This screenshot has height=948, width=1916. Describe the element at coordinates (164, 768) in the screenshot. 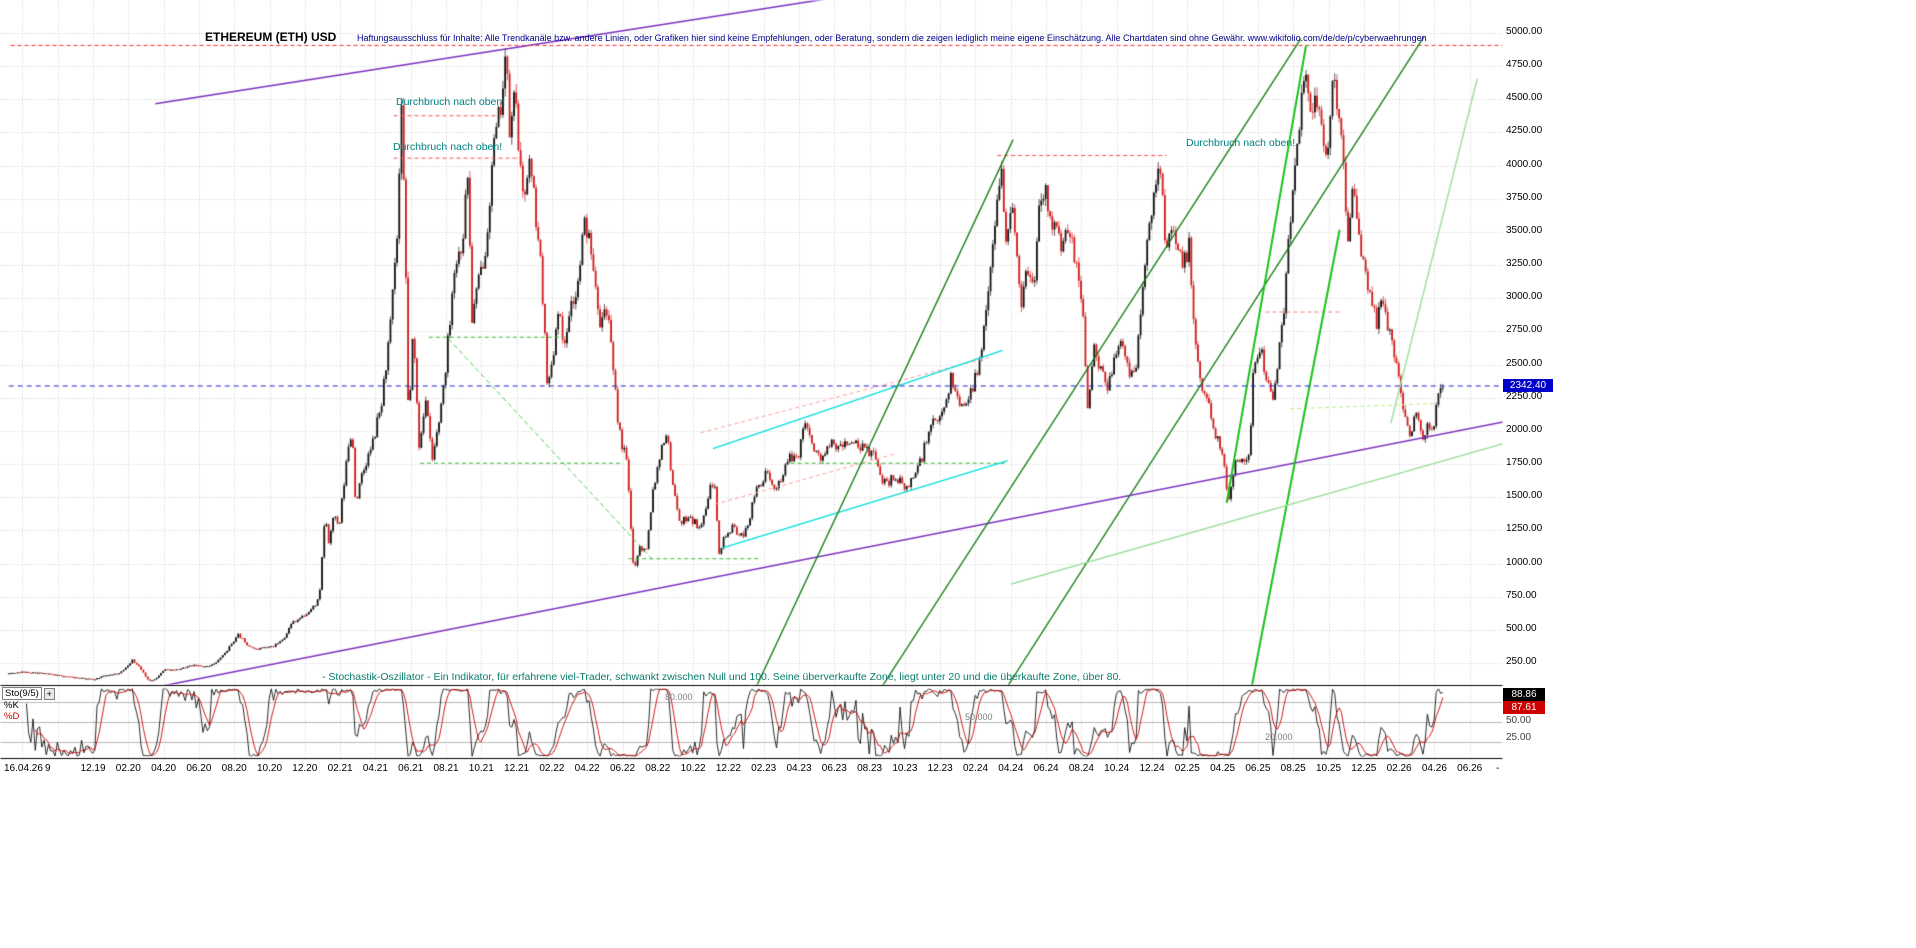

I see `time-axis-label: 04.20` at that location.